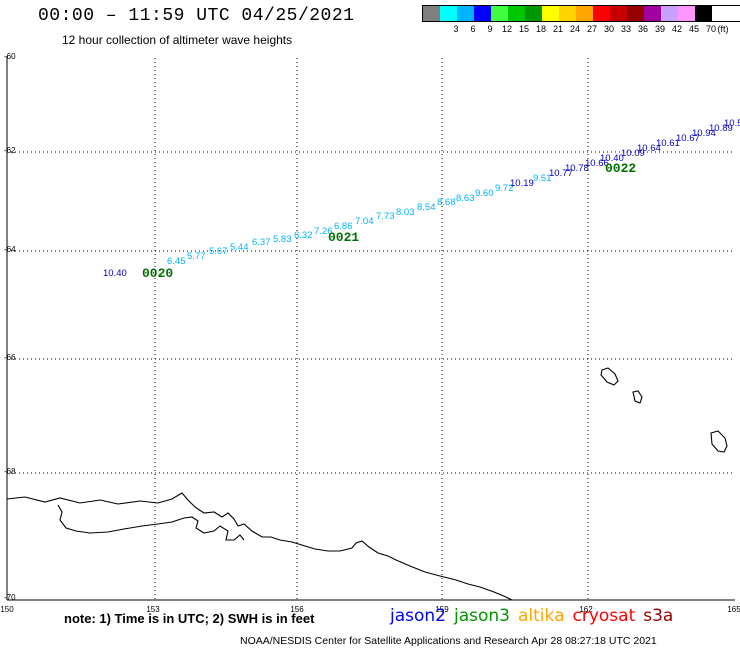  Describe the element at coordinates (7, 609) in the screenshot. I see `longitude-label: 150` at that location.